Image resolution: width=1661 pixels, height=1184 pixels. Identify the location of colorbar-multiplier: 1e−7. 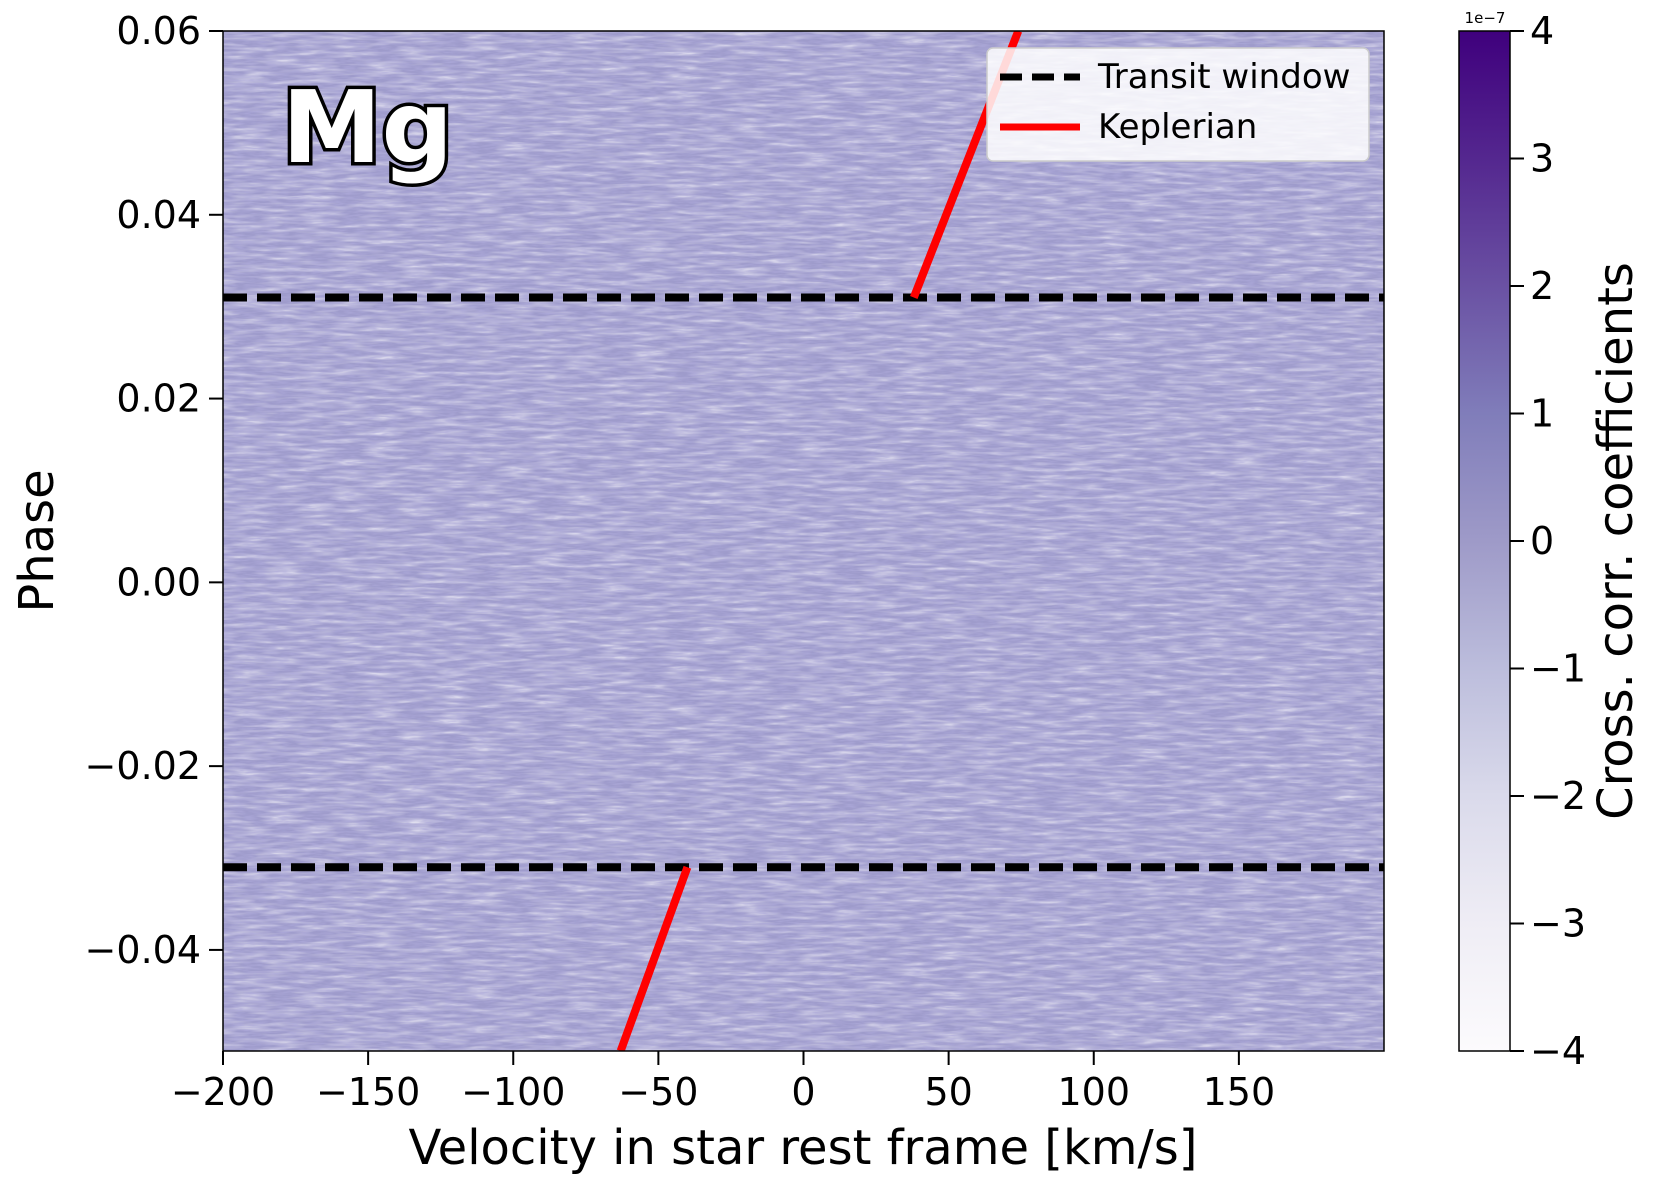
(1485, 18).